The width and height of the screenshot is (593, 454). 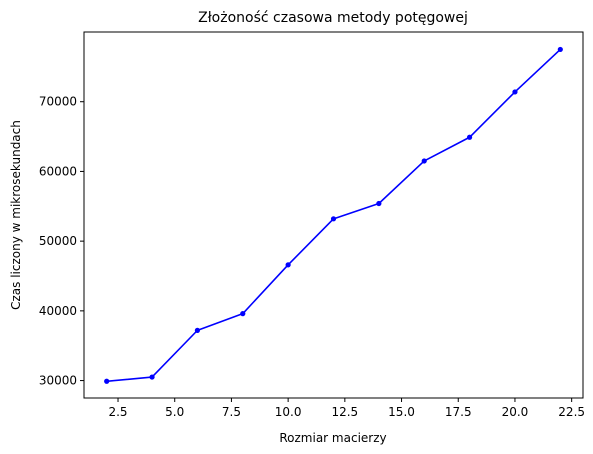 What do you see at coordinates (231, 412) in the screenshot?
I see `x-tick-label: 7.5` at bounding box center [231, 412].